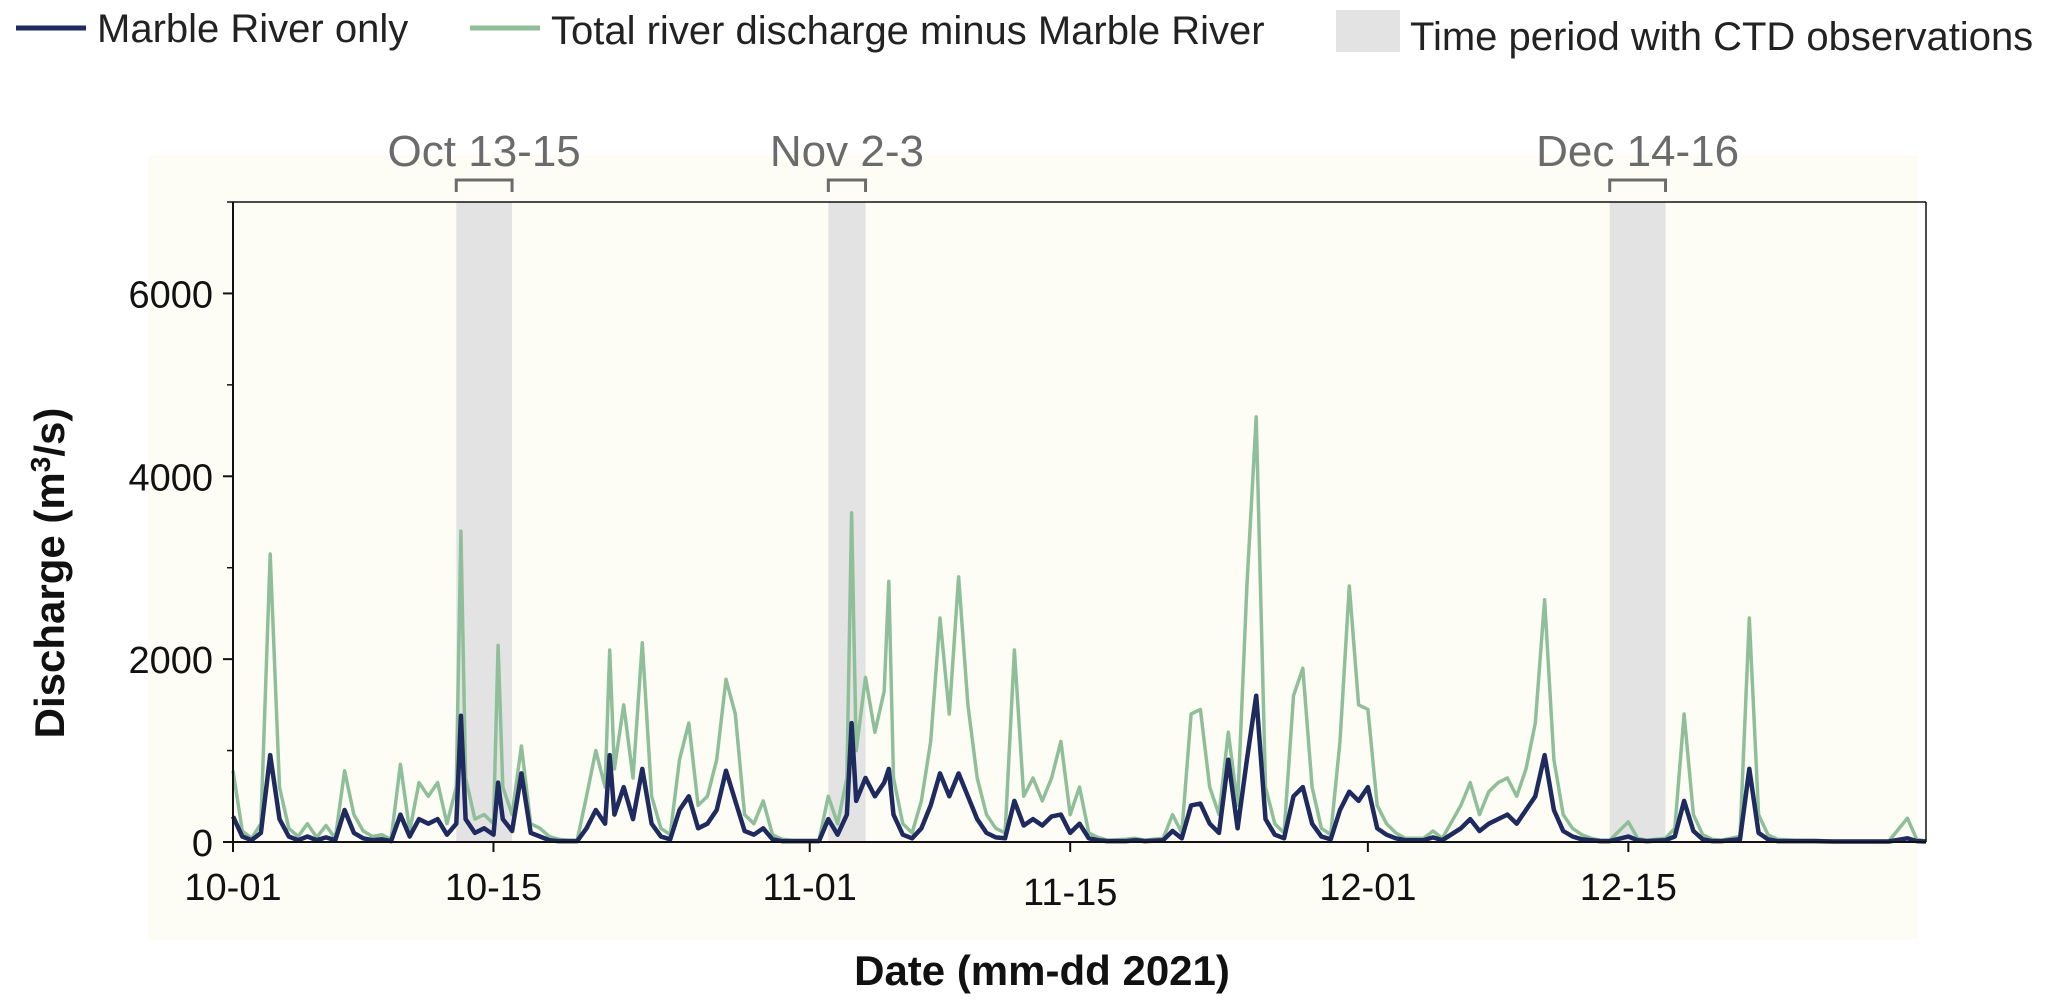 The width and height of the screenshot is (2067, 1007). What do you see at coordinates (1063, 159) in the screenshot?
I see `ctd-period-labels: Oct 13-15 Nov 2-3 Dec 14-16` at bounding box center [1063, 159].